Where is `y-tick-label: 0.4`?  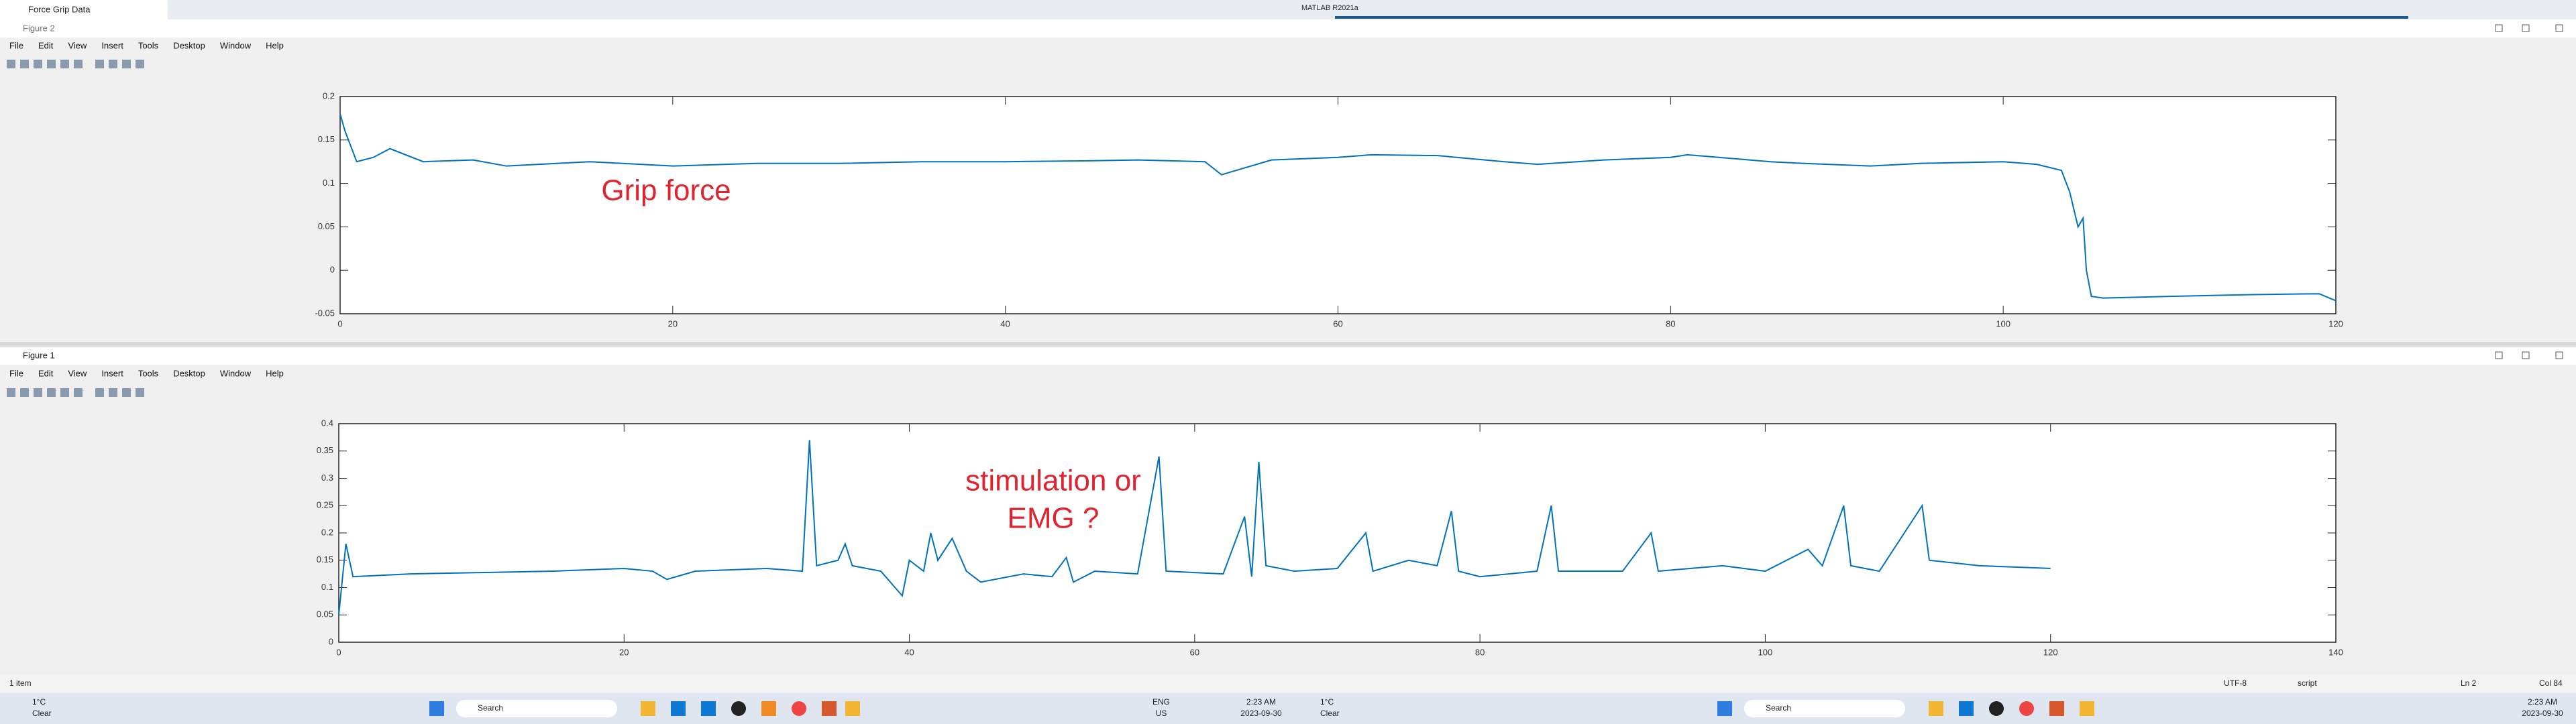 y-tick-label: 0.4 is located at coordinates (327, 423).